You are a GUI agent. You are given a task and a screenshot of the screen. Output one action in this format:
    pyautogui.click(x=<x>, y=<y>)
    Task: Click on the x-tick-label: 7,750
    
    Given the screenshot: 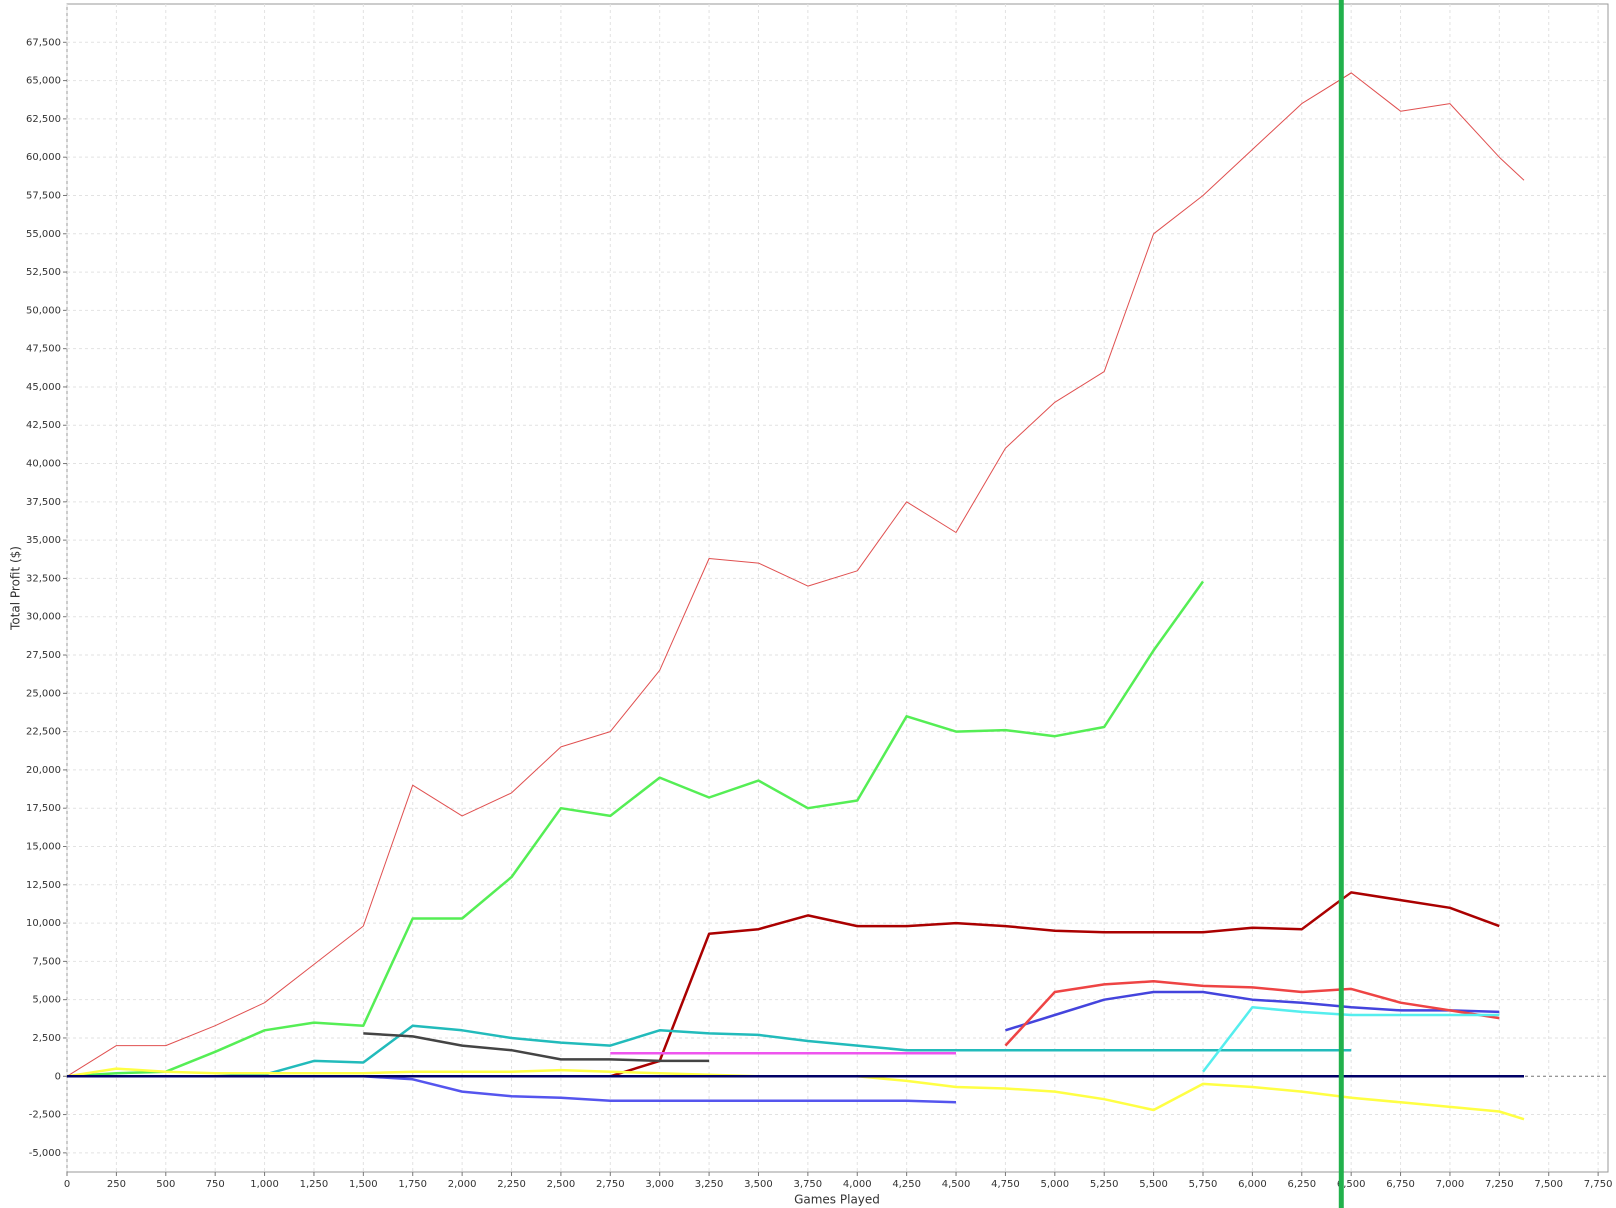 What is the action you would take?
    pyautogui.click(x=1598, y=1184)
    